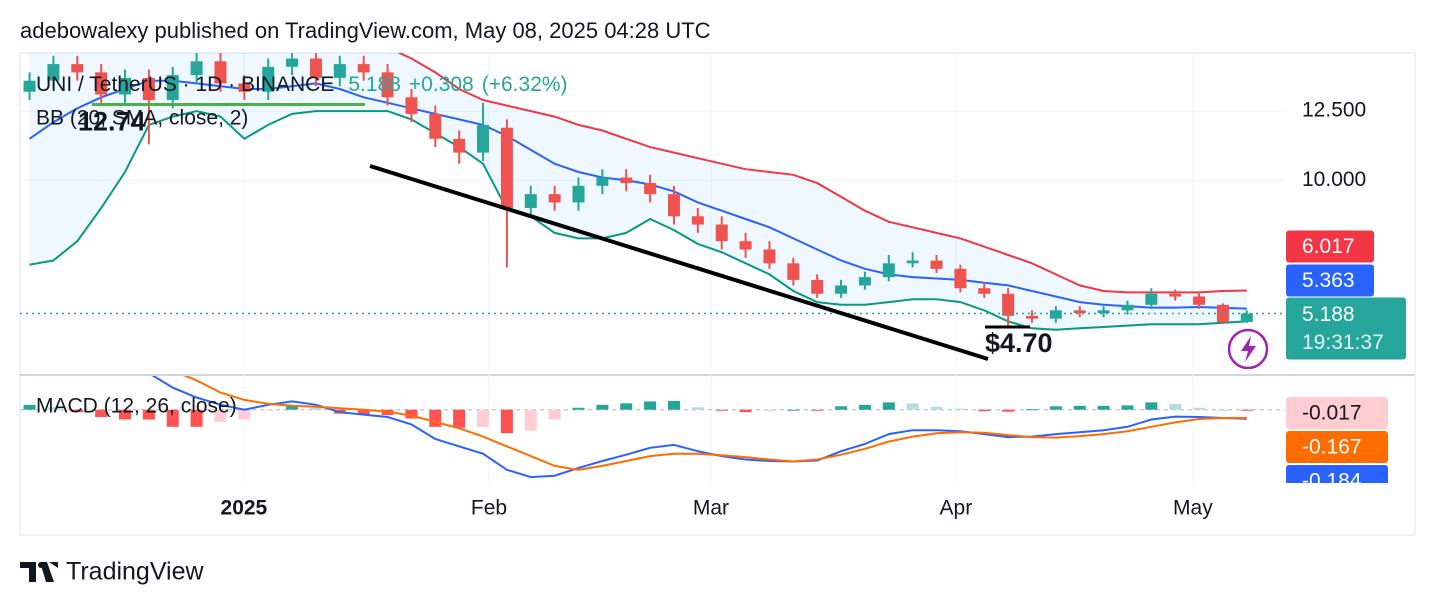 The width and height of the screenshot is (1436, 606). What do you see at coordinates (112, 122) in the screenshot?
I see `annotation-label: 12.74` at bounding box center [112, 122].